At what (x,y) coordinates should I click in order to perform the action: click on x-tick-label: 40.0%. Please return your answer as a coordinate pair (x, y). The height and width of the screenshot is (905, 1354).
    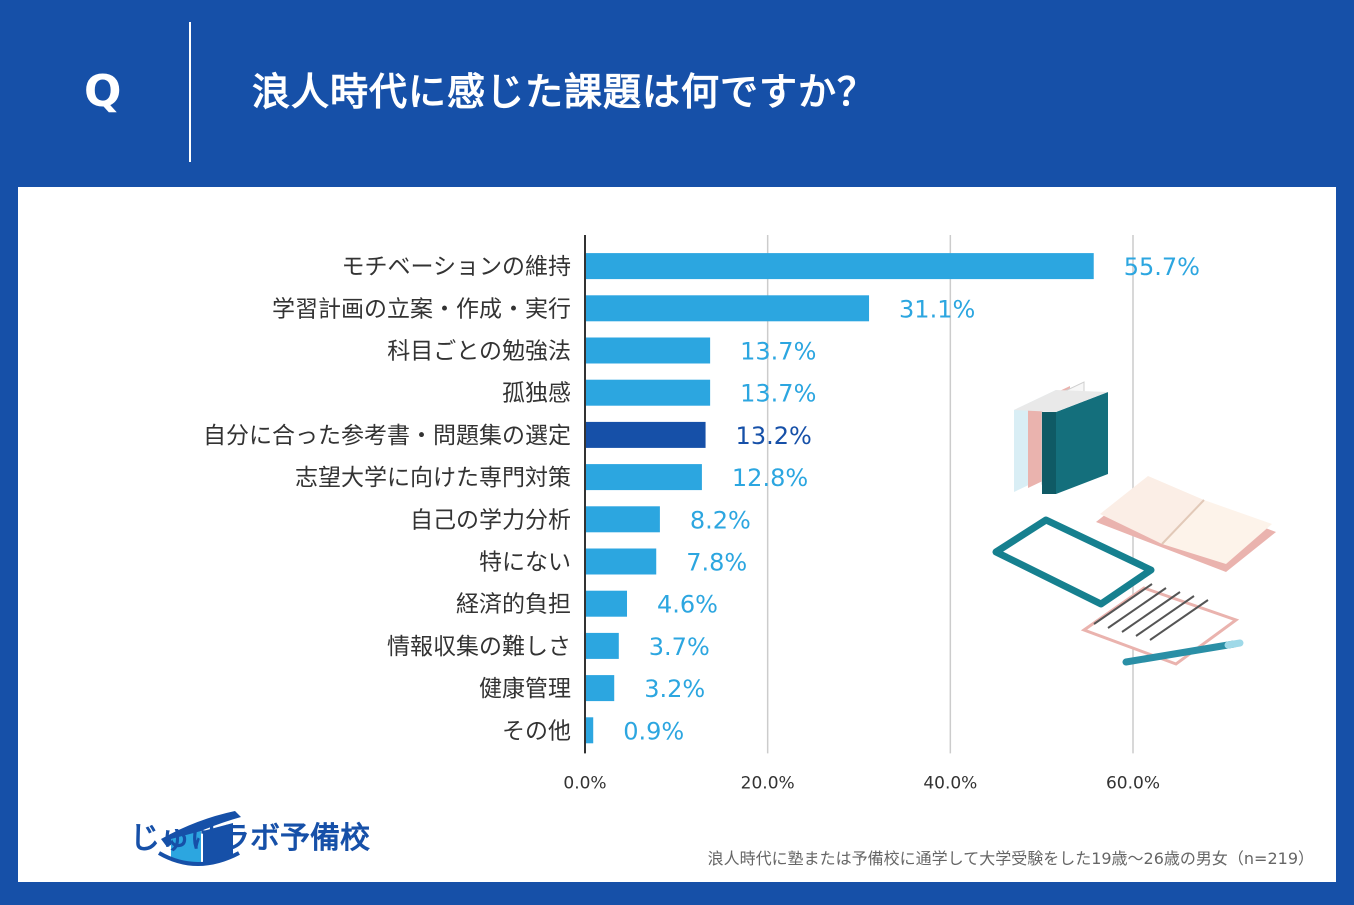
    Looking at the image, I should click on (950, 783).